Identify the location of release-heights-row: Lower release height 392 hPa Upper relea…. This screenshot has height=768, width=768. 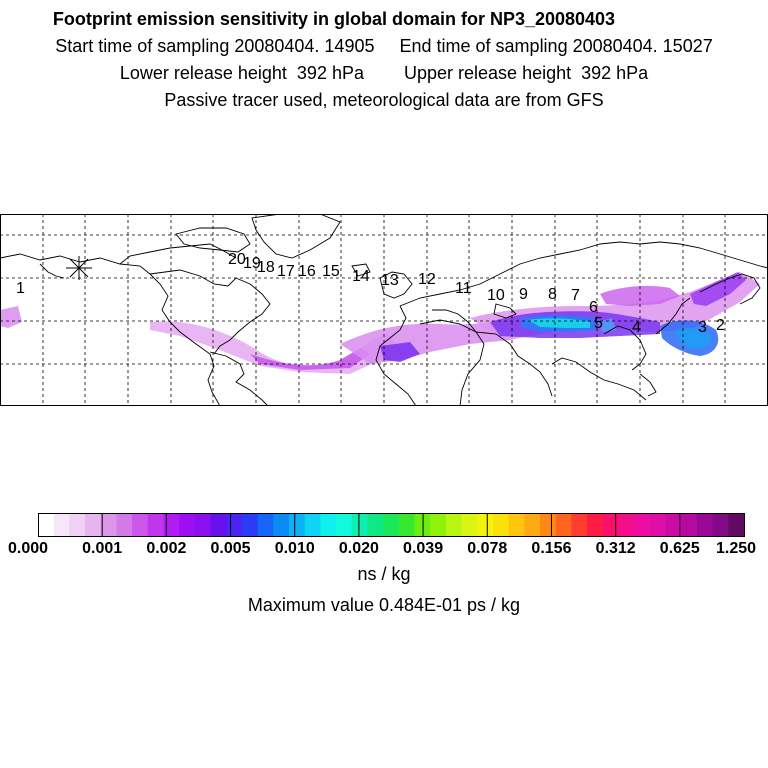
(384, 73).